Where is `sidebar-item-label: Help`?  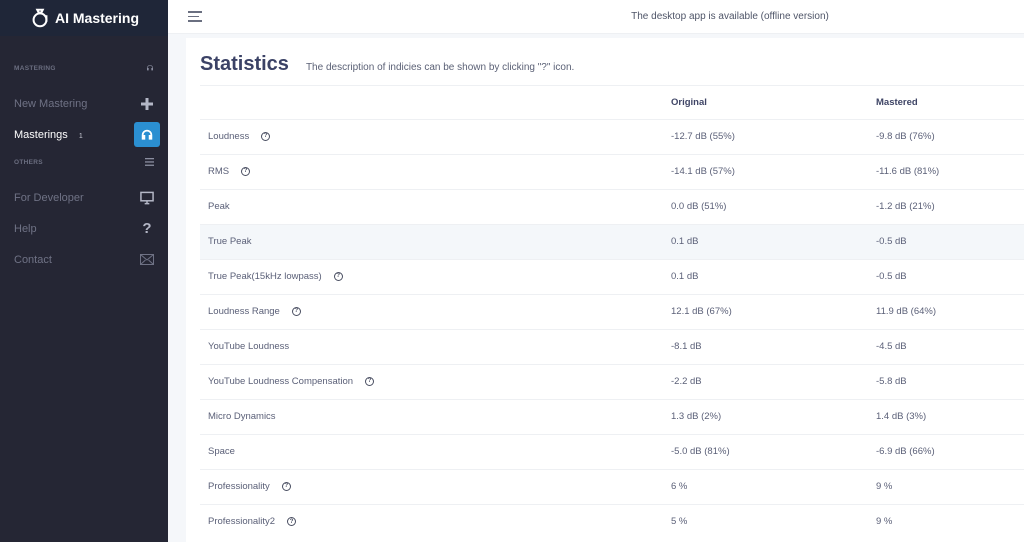 sidebar-item-label: Help is located at coordinates (25, 228).